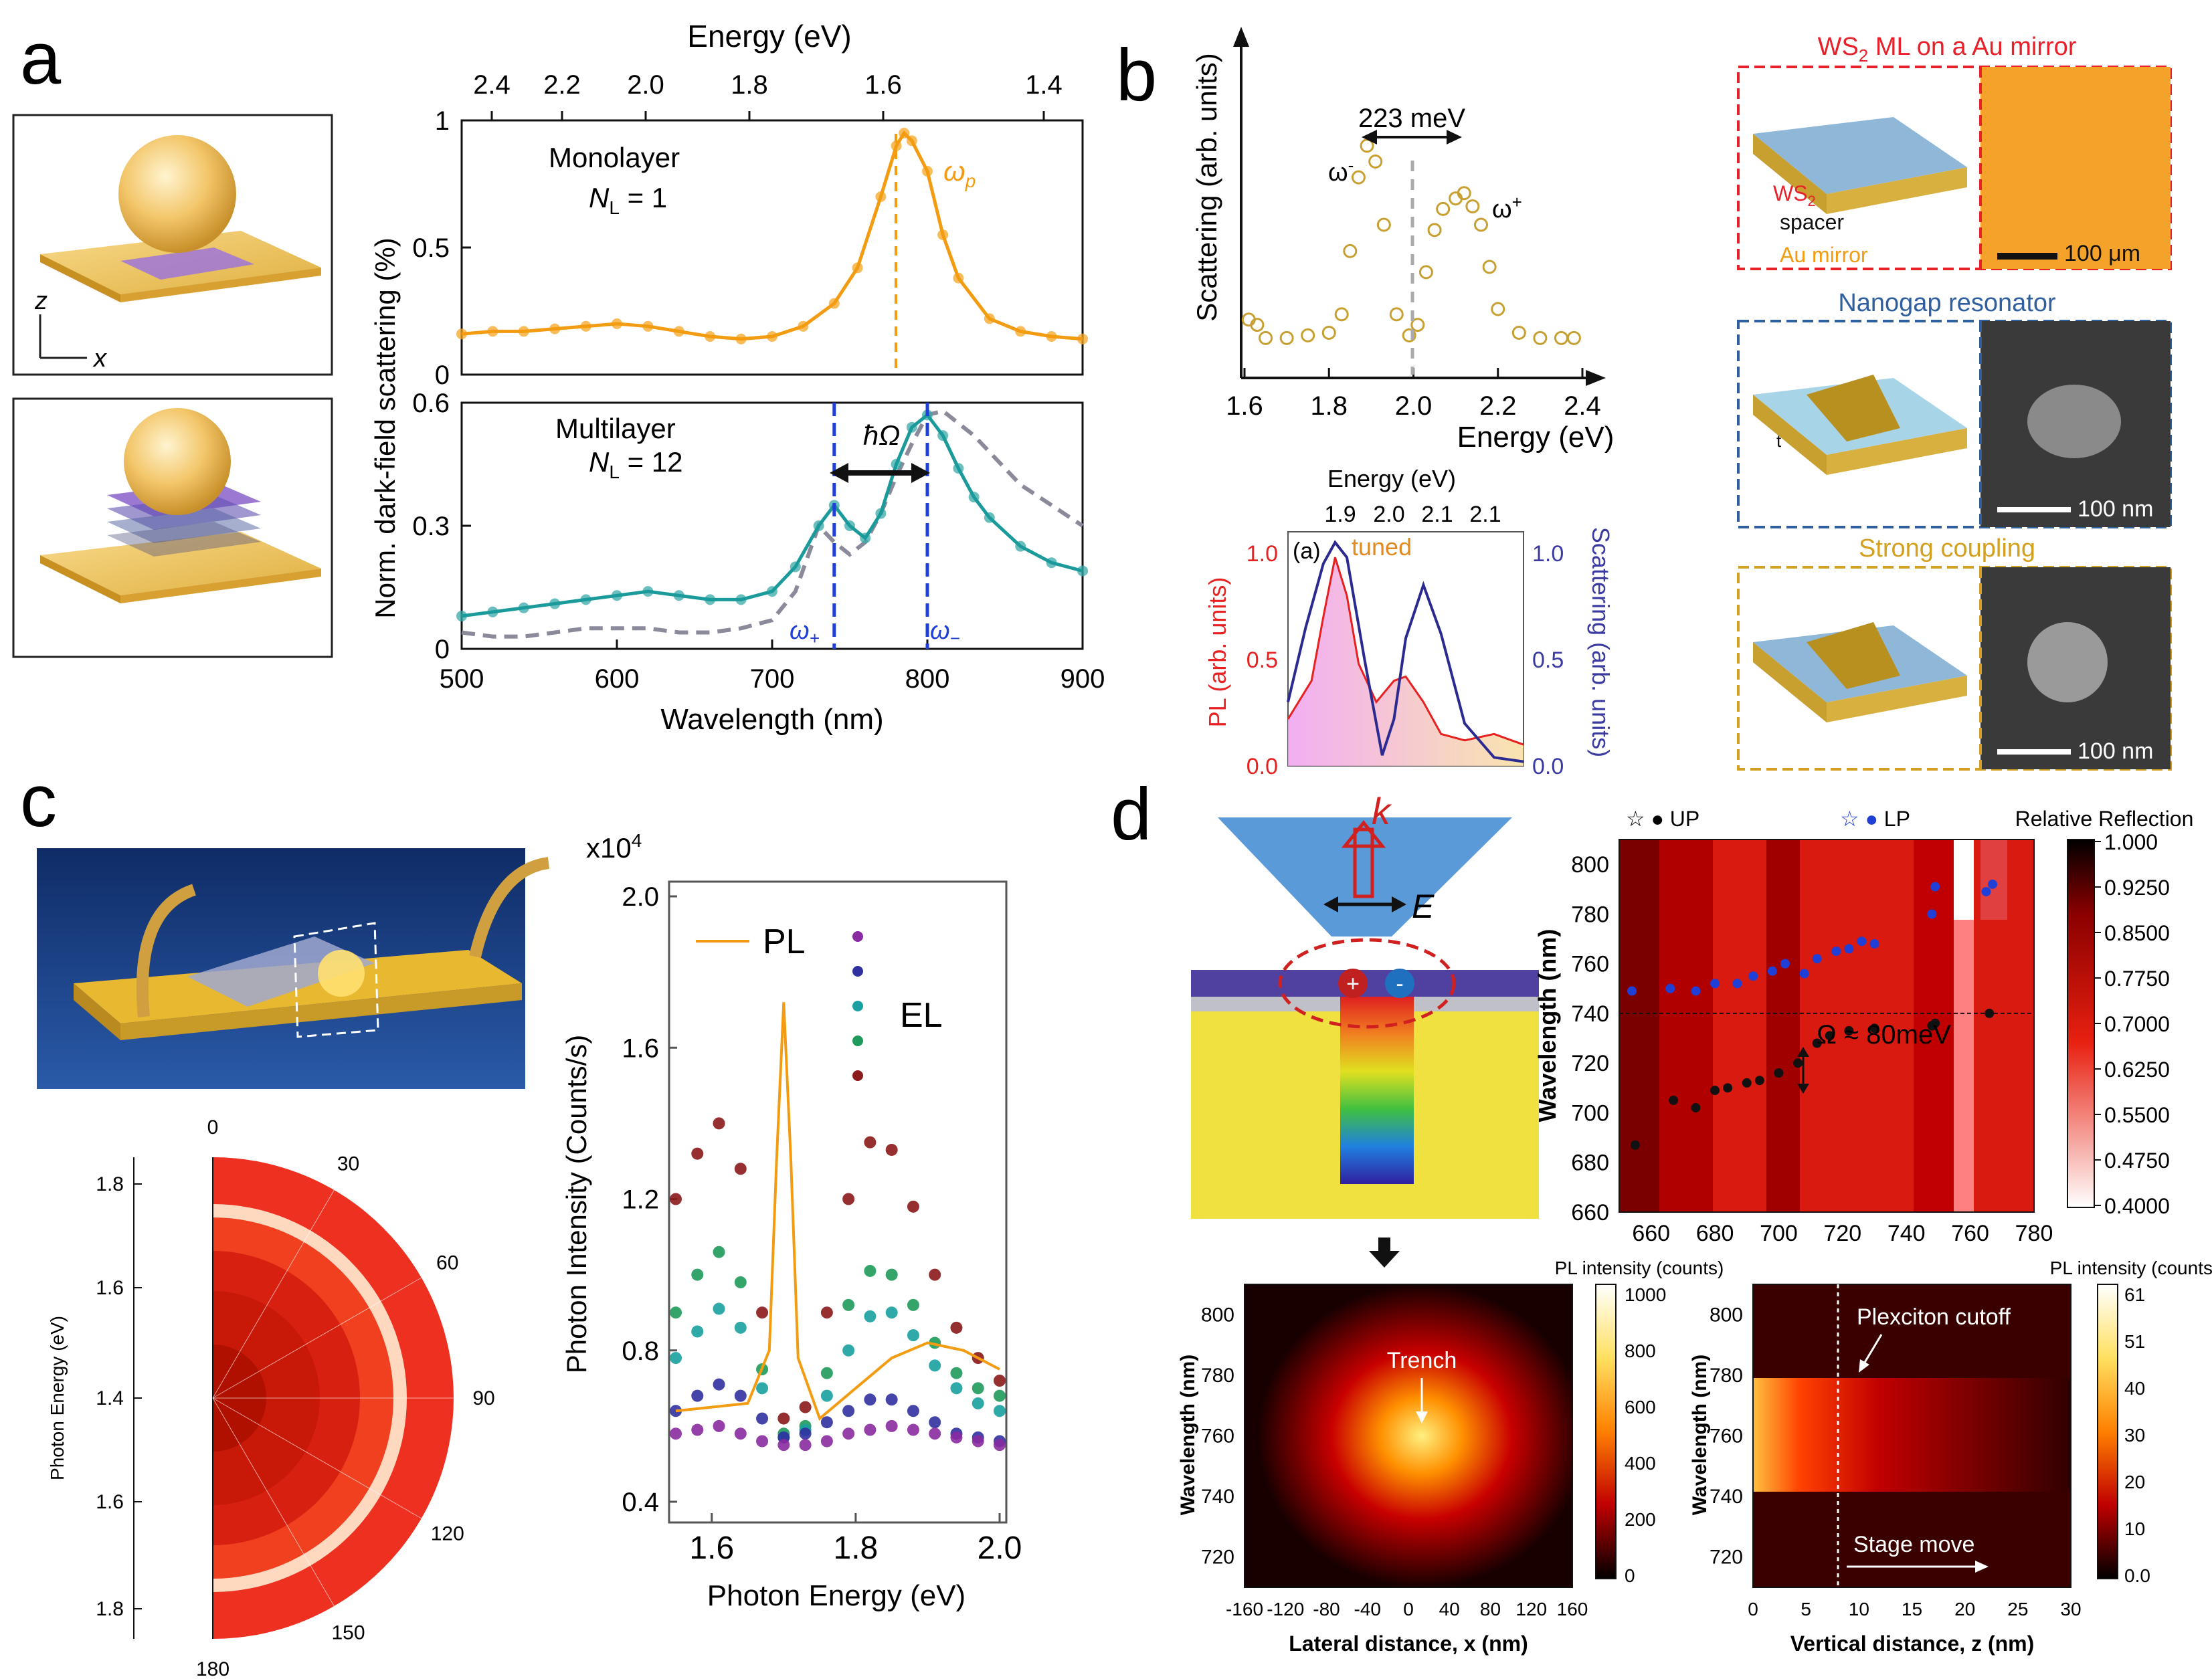 The height and width of the screenshot is (1679, 2212). Describe the element at coordinates (1437, 514) in the screenshot. I see `b-inset-top-tick: 2.1` at that location.